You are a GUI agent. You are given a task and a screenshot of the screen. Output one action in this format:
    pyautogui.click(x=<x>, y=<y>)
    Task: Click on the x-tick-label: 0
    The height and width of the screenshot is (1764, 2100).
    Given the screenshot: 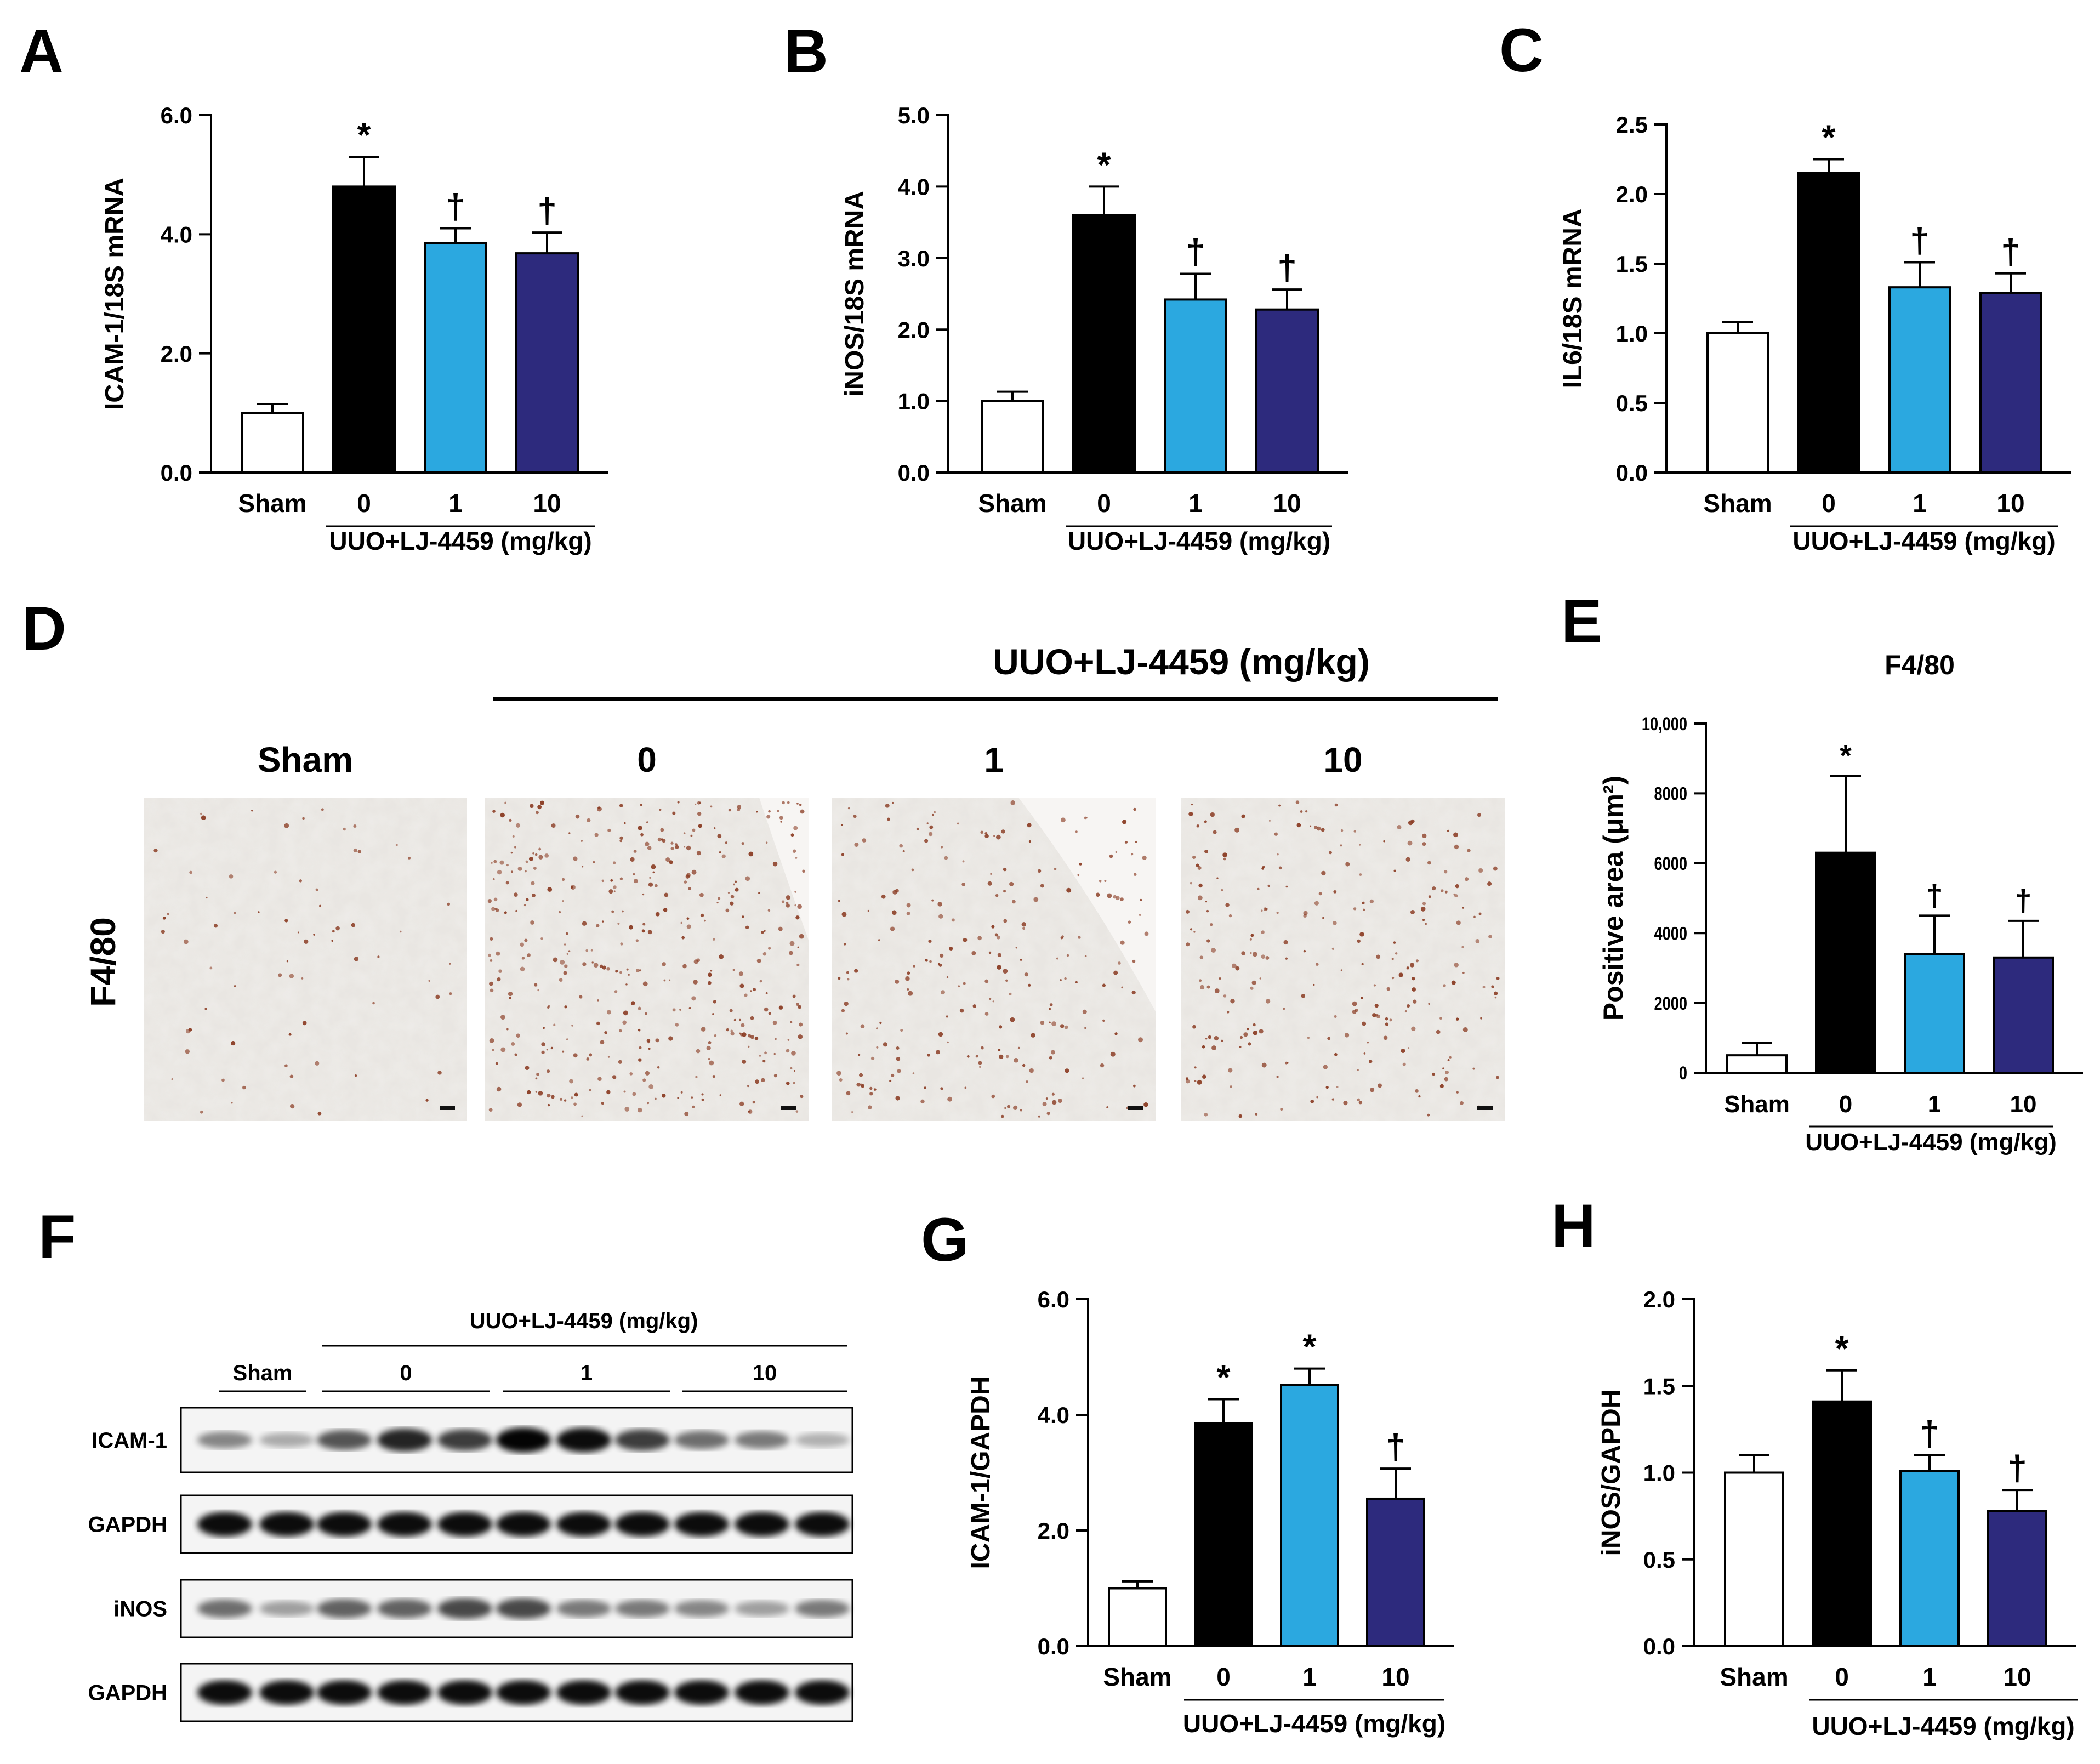 What is the action you would take?
    pyautogui.click(x=364, y=503)
    